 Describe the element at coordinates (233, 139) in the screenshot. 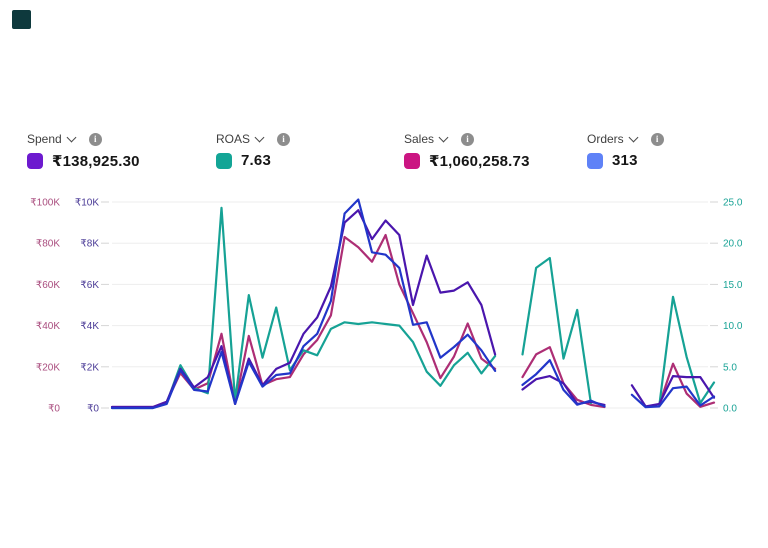

I see `metric-roas-label: ROAS` at that location.